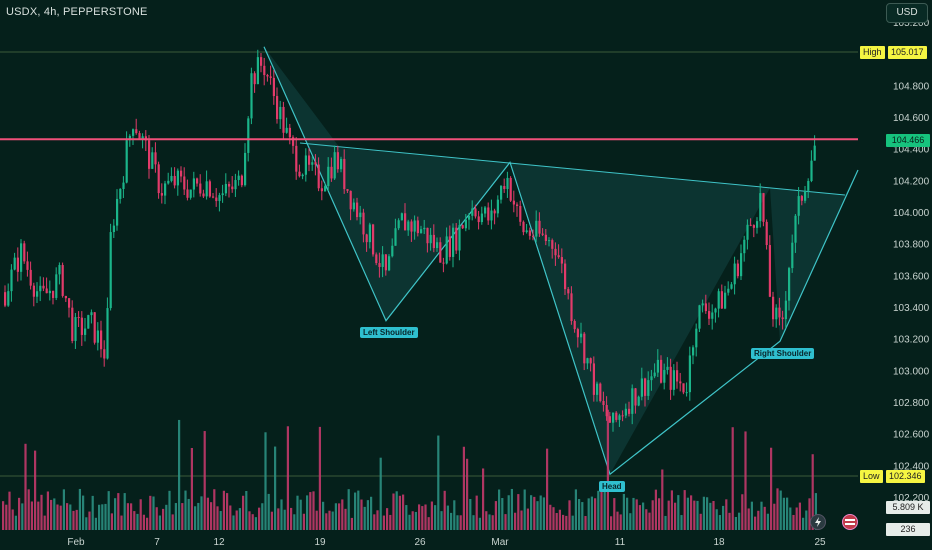 The height and width of the screenshot is (550, 932). I want to click on flash-icon, so click(818, 522).